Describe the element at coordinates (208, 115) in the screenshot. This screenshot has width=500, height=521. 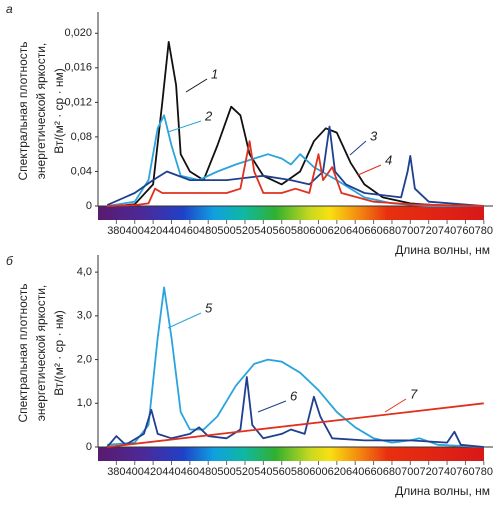
I see `series-label: 2` at that location.